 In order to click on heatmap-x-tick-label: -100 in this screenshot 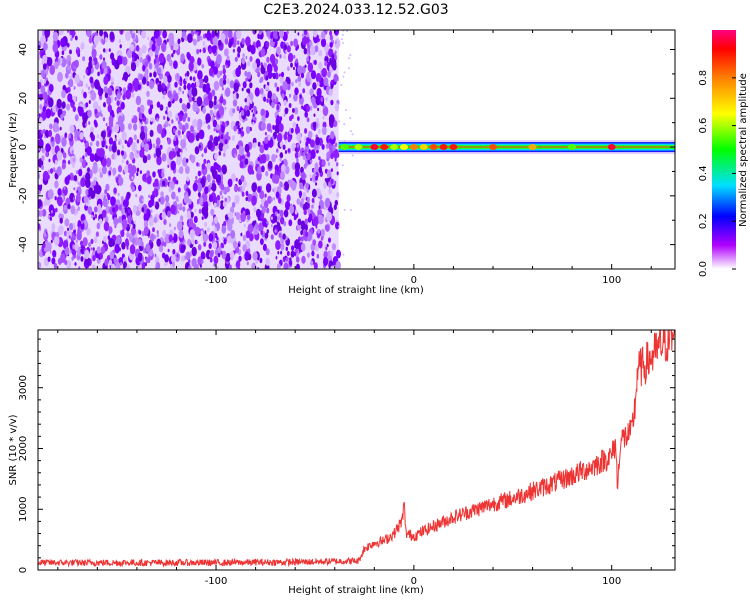, I will do `click(216, 280)`.